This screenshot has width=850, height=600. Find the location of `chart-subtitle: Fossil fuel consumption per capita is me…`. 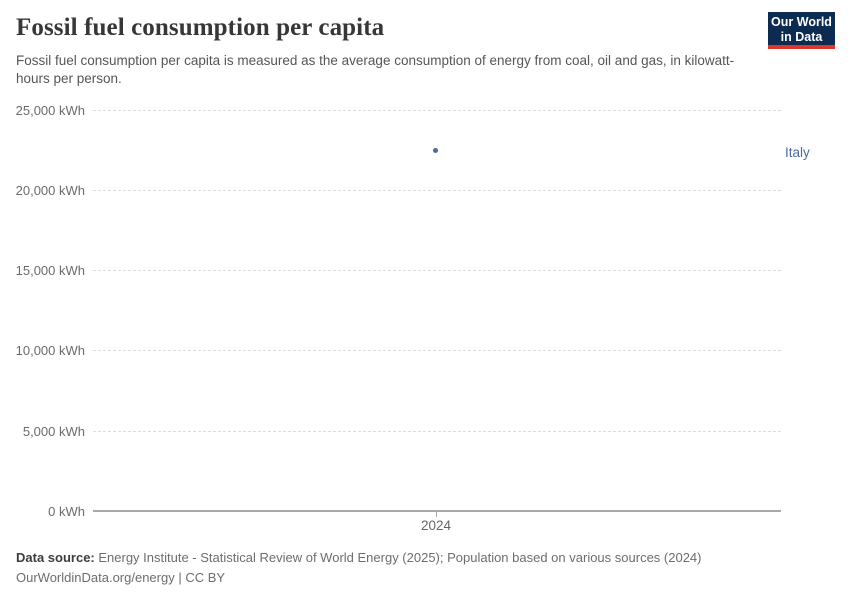

chart-subtitle: Fossil fuel consumption per capita is me… is located at coordinates (375, 69).